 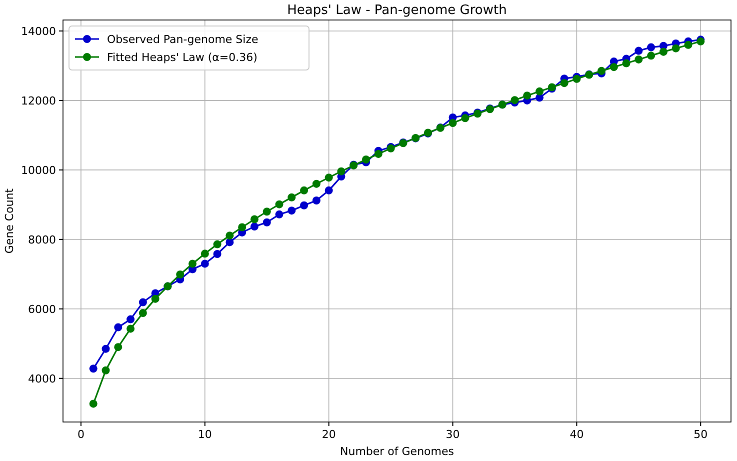 What do you see at coordinates (397, 451) in the screenshot?
I see `x-axis-title: Number of Genomes` at bounding box center [397, 451].